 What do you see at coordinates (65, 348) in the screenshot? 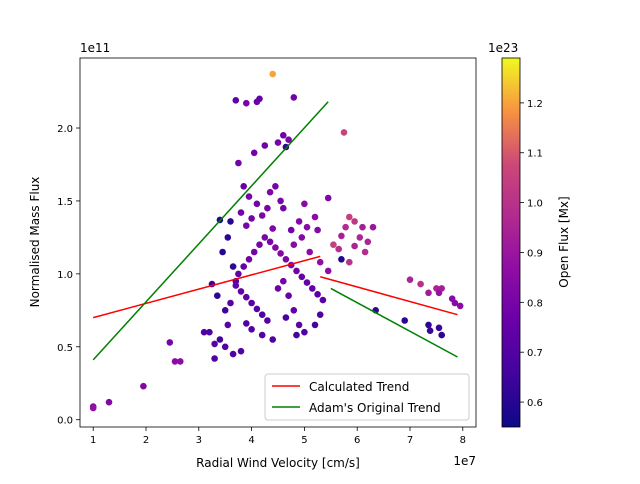
I see `y-tick-label: 0.5` at bounding box center [65, 348].